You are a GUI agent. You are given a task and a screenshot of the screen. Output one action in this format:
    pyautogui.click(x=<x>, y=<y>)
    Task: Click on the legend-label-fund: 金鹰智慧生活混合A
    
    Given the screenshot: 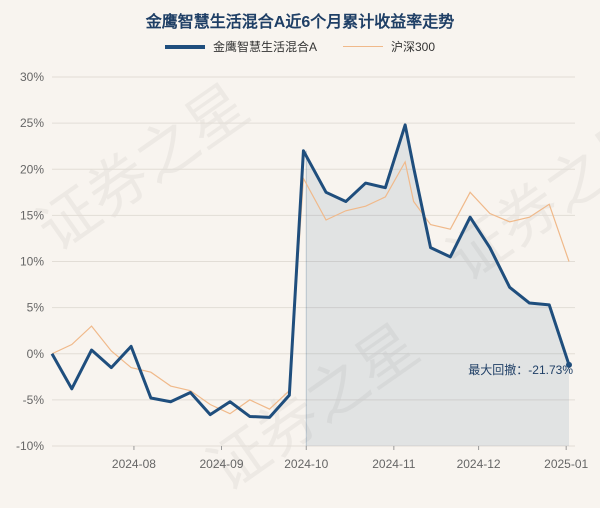 What is the action you would take?
    pyautogui.click(x=264, y=47)
    